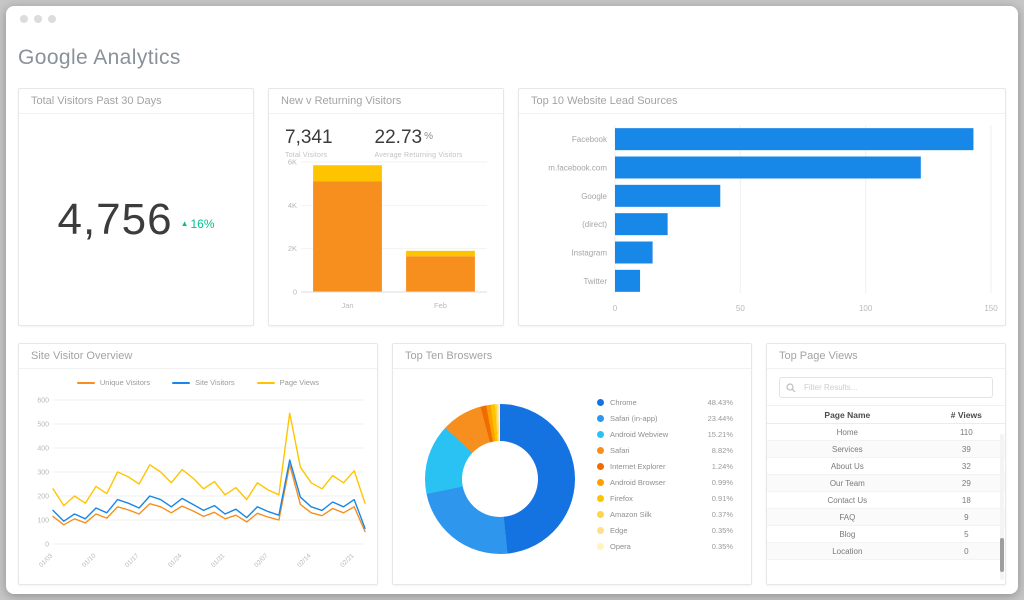  Describe the element at coordinates (99, 57) in the screenshot. I see `page-title: Google Analytics` at that location.